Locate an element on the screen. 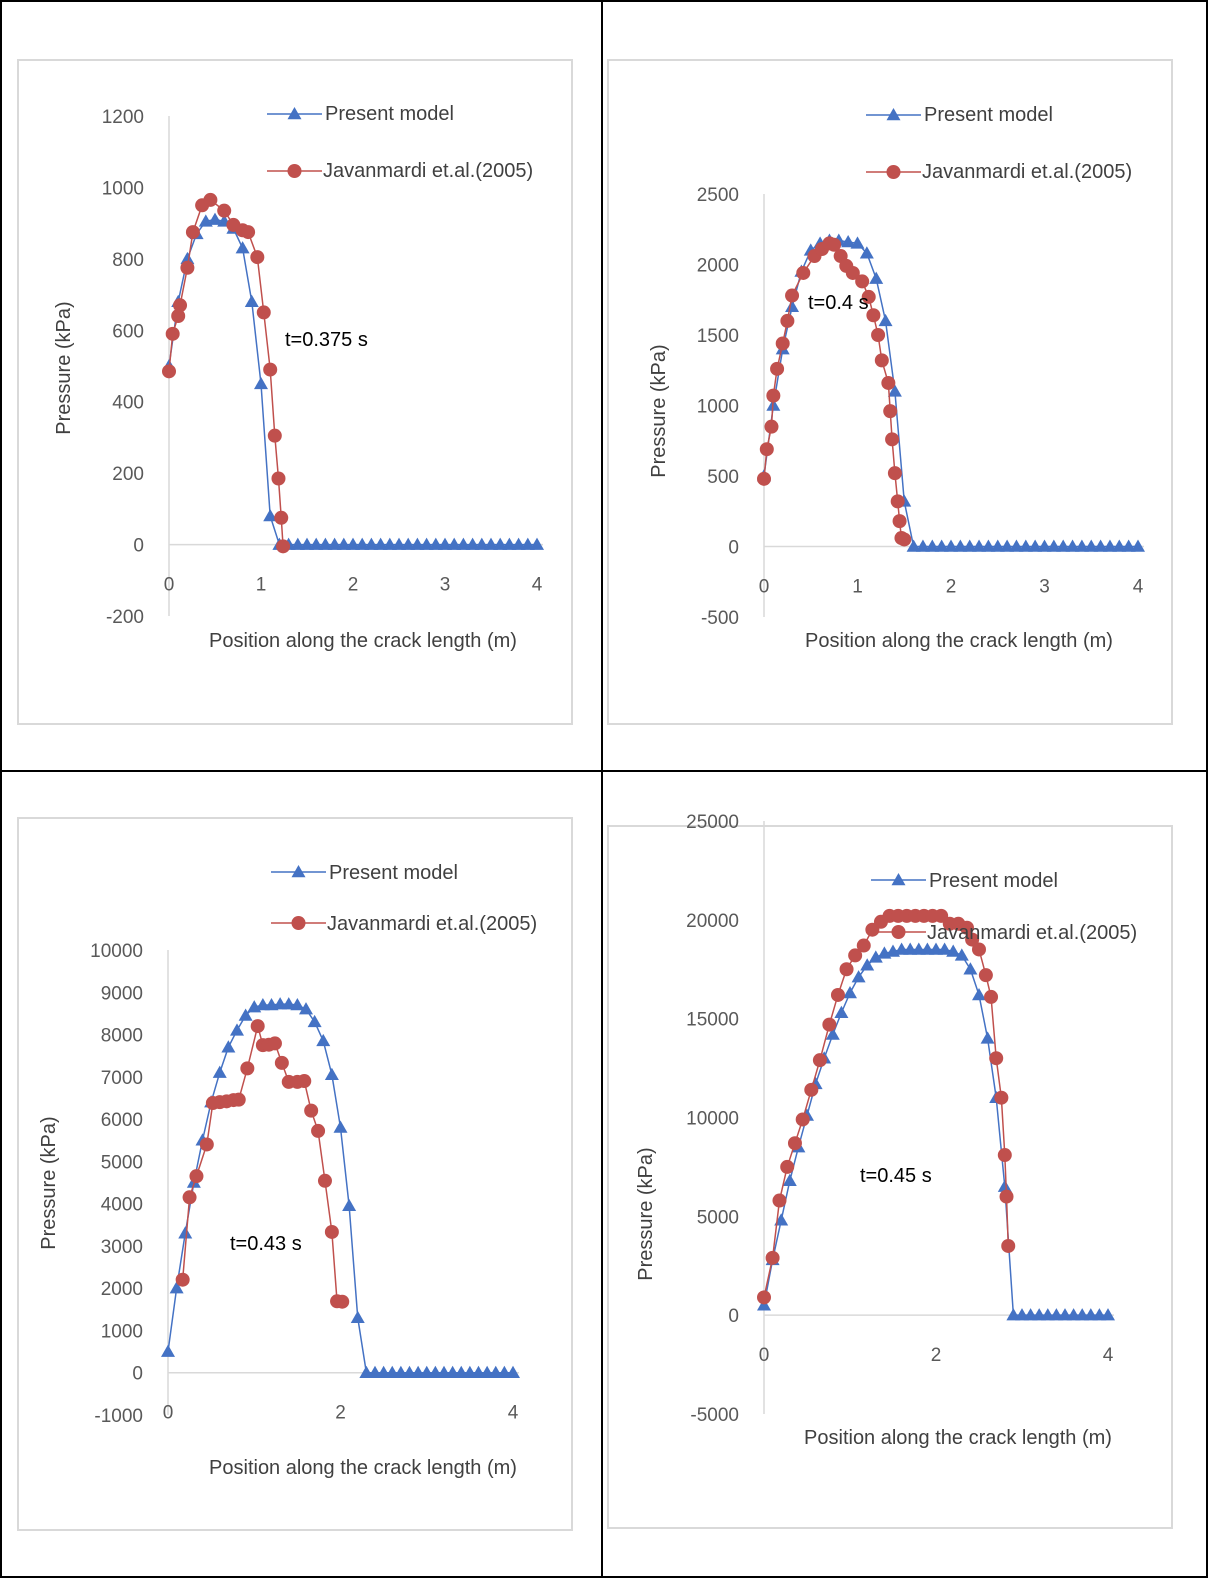 Image resolution: width=1209 pixels, height=1584 pixels. chart-2-y-tick-label: 1500 is located at coordinates (718, 336).